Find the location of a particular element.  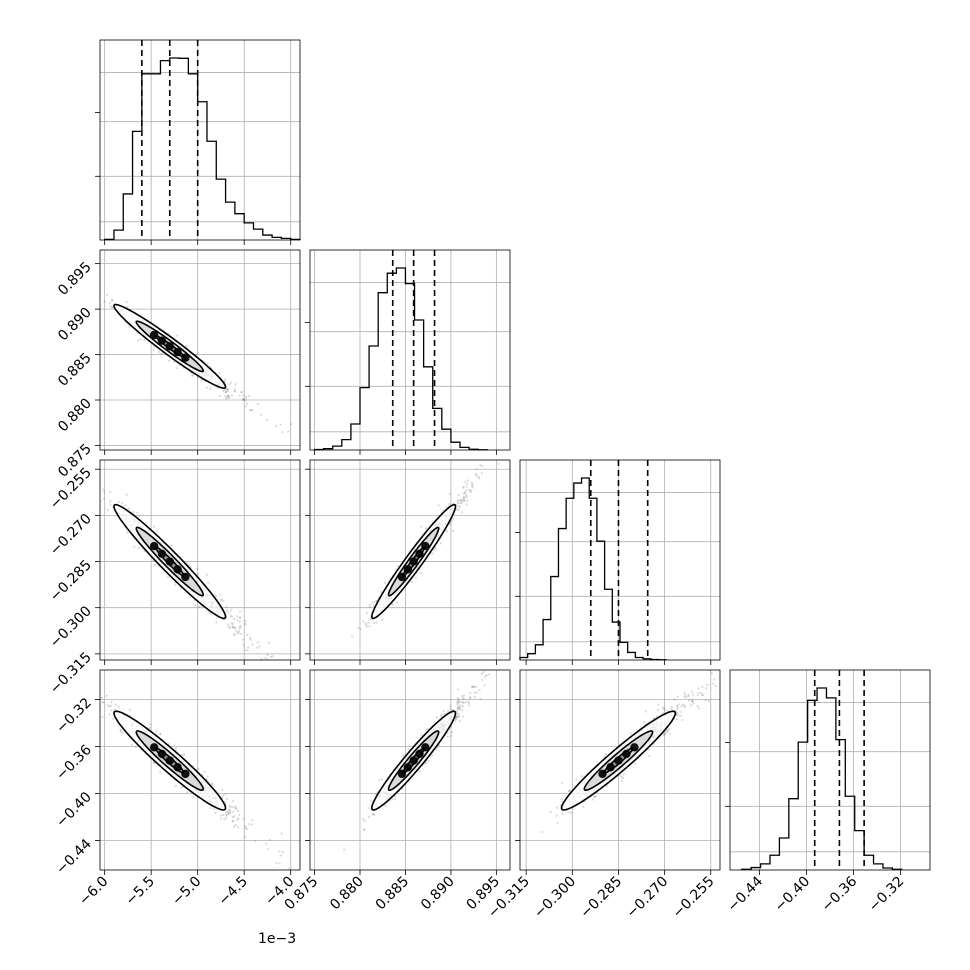

x-tick-label: −4.5 is located at coordinates (233, 891).